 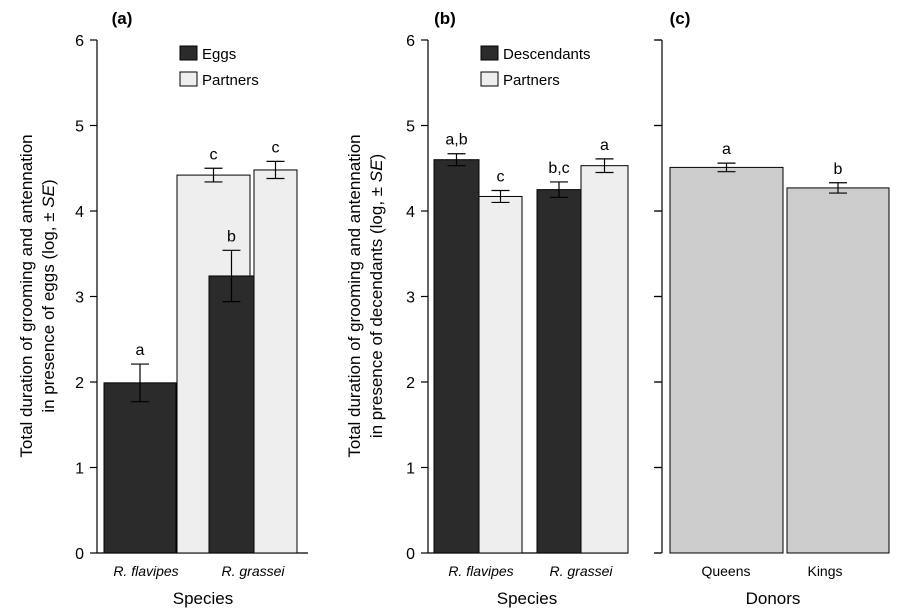 I want to click on y-axis-title-line2: in presence of eggs (log, ± SE), so click(x=48, y=295).